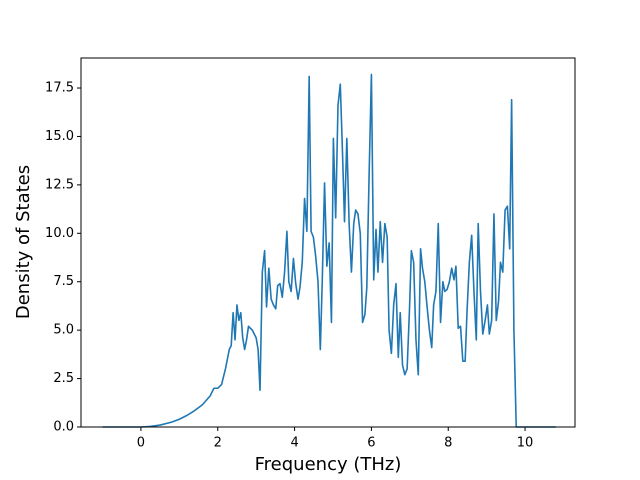 The width and height of the screenshot is (640, 480). Describe the element at coordinates (63, 330) in the screenshot. I see `y-tick-label: 5.0` at that location.